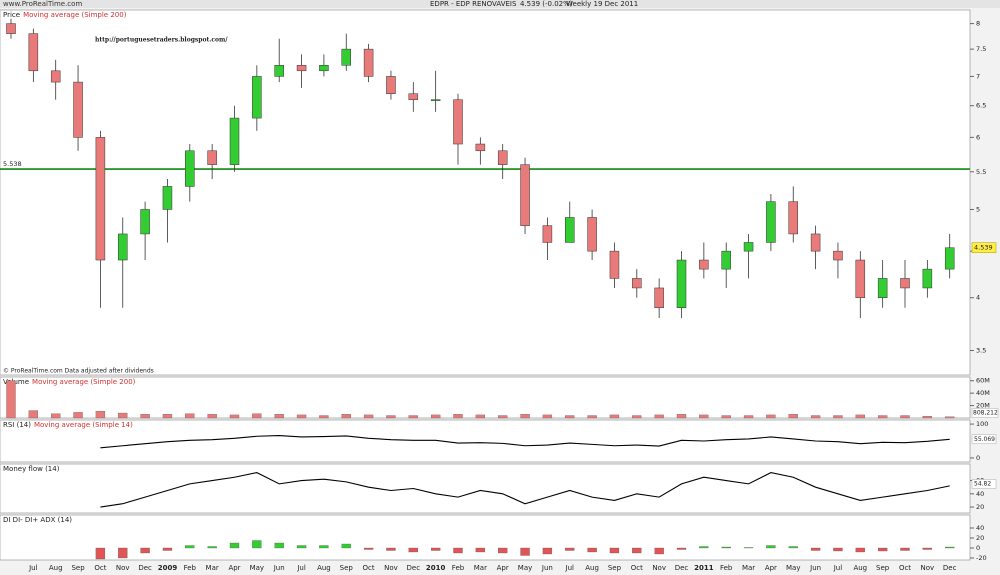 The height and width of the screenshot is (575, 1000). I want to click on x-tick-label: Oct, so click(369, 568).